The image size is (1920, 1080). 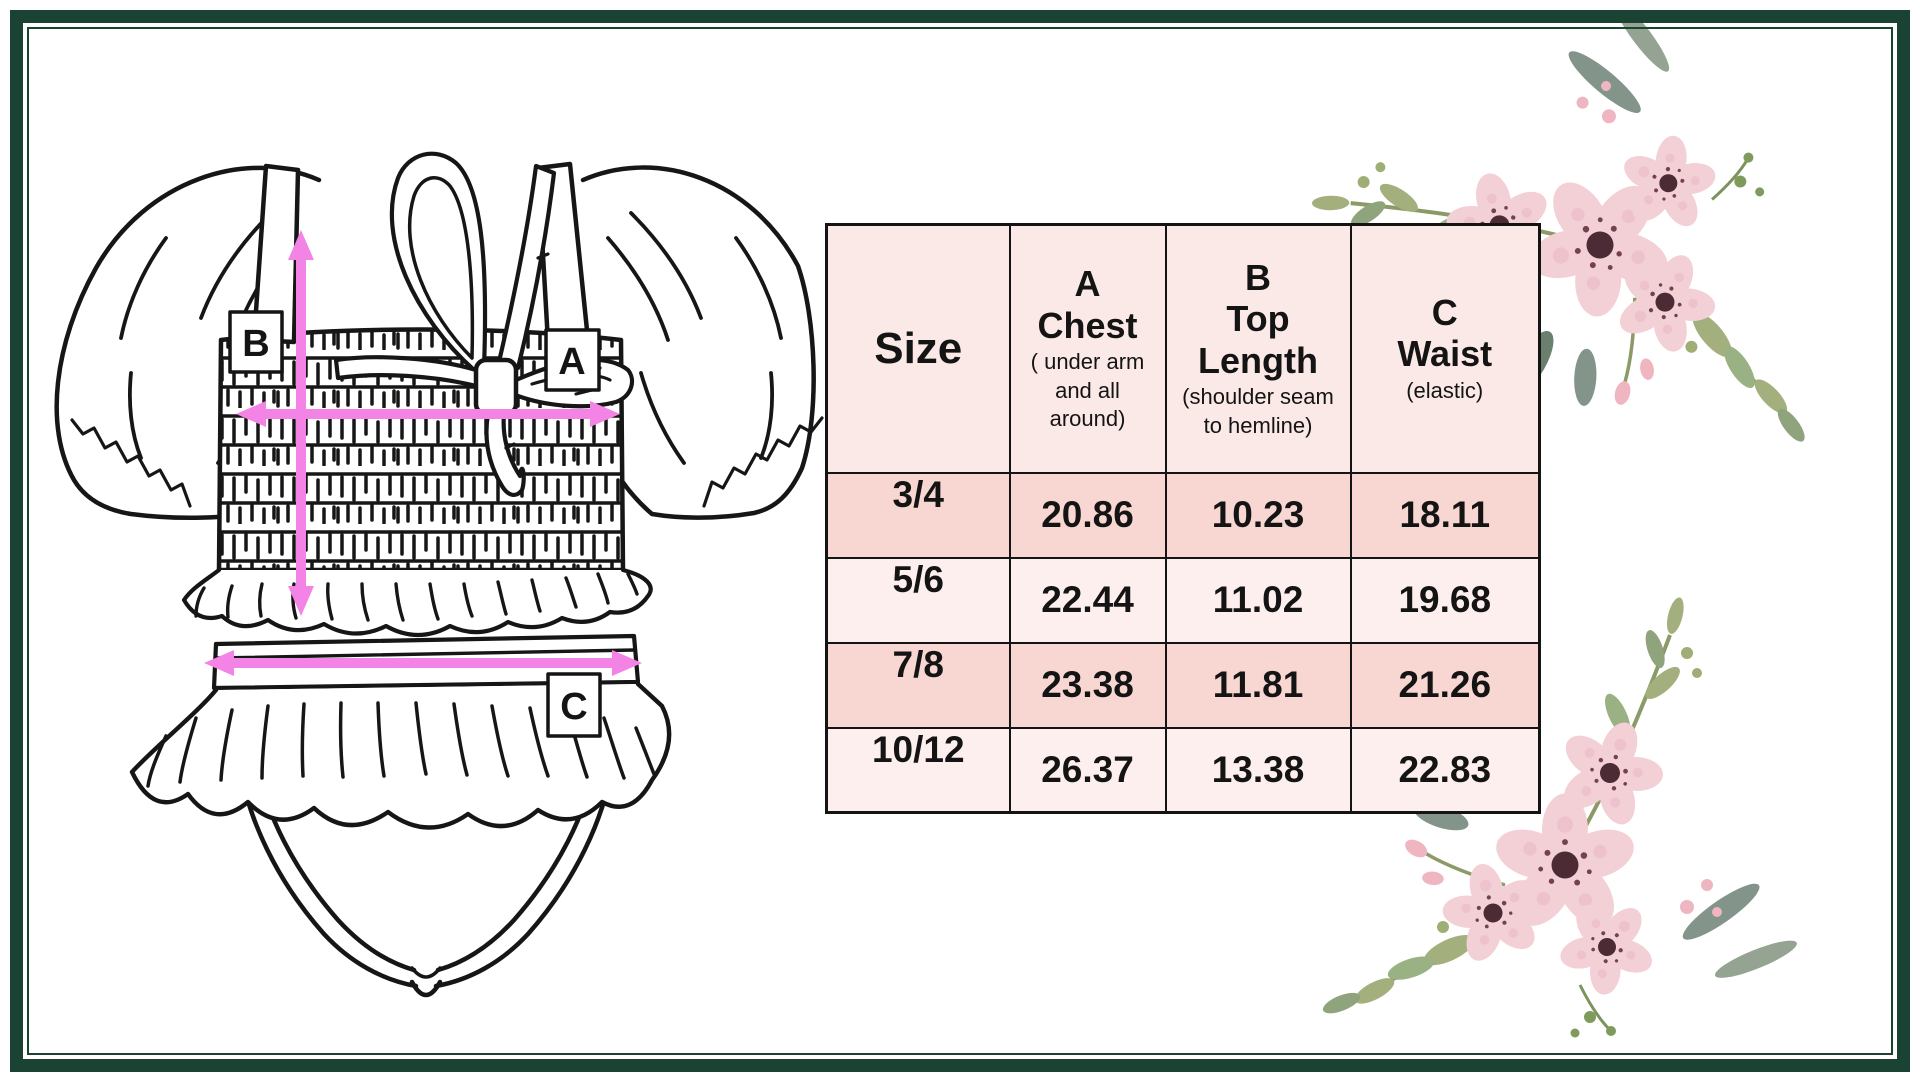 I want to click on top-ruffle, so click(x=417, y=602).